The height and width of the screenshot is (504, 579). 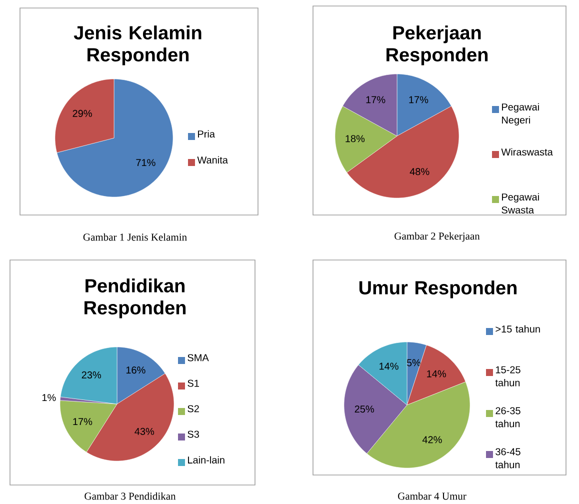 I want to click on data-label: 16%, so click(x=136, y=370).